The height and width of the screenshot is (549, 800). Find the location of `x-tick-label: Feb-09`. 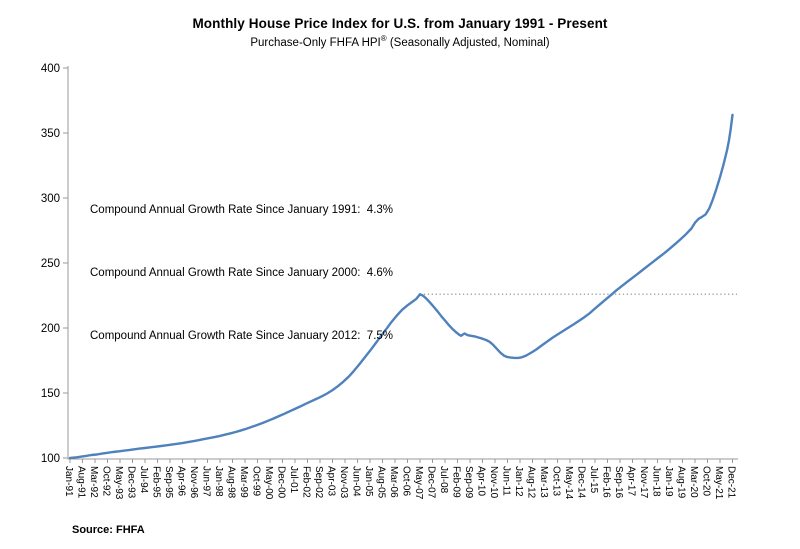

x-tick-label: Feb-09 is located at coordinates (456, 482).